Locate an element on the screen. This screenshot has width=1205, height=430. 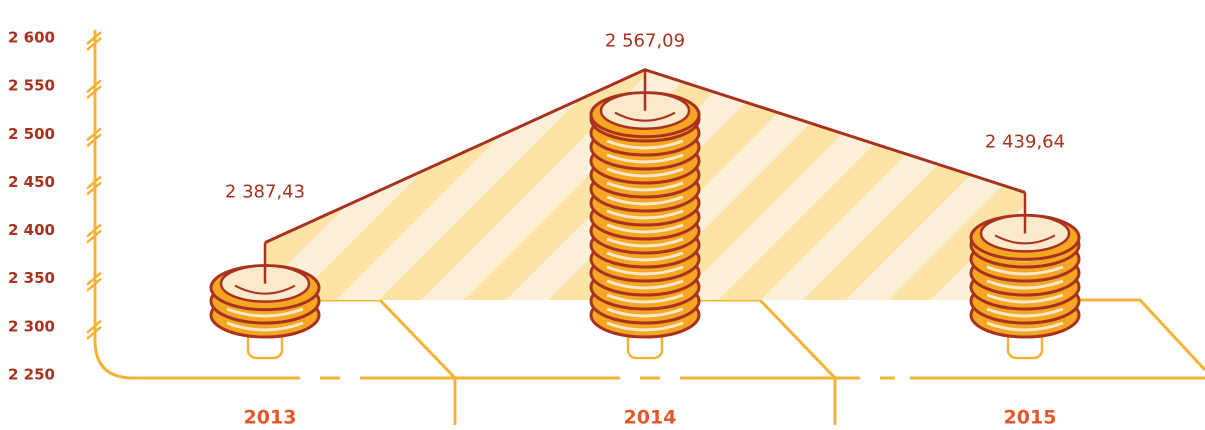
y-tick-label: 2 600 is located at coordinates (31, 38).